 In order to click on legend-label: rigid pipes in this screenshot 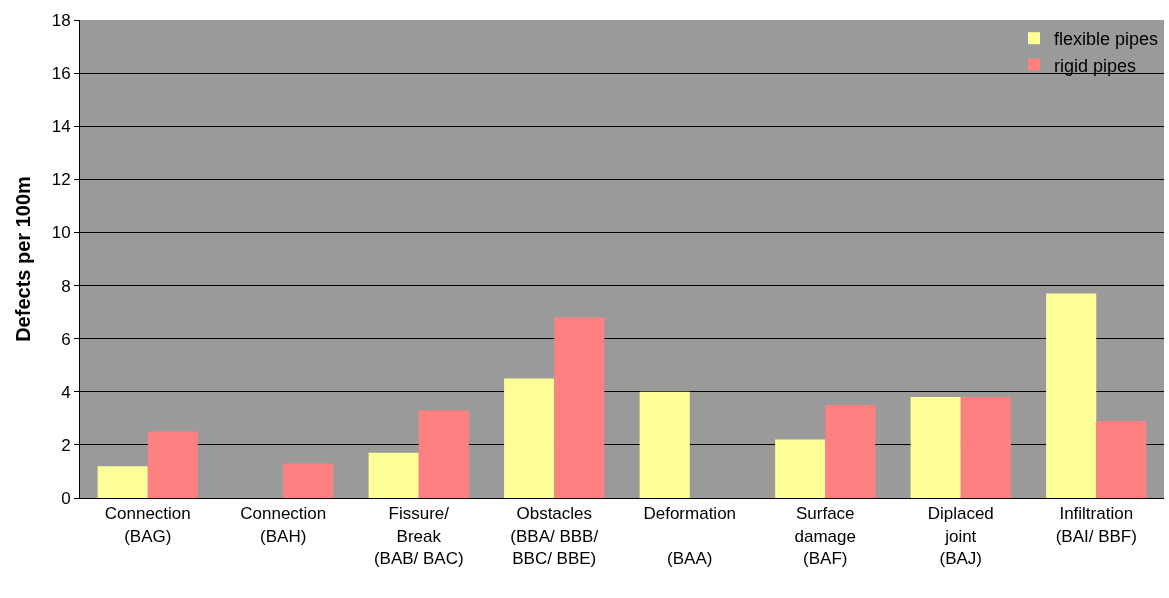, I will do `click(1095, 65)`.